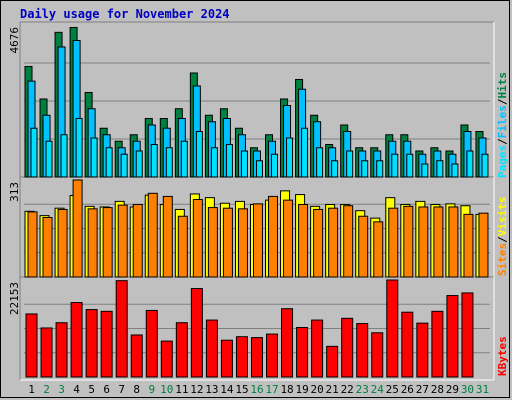 The image size is (512, 400). I want to click on day-label-9: 9, so click(151, 389).